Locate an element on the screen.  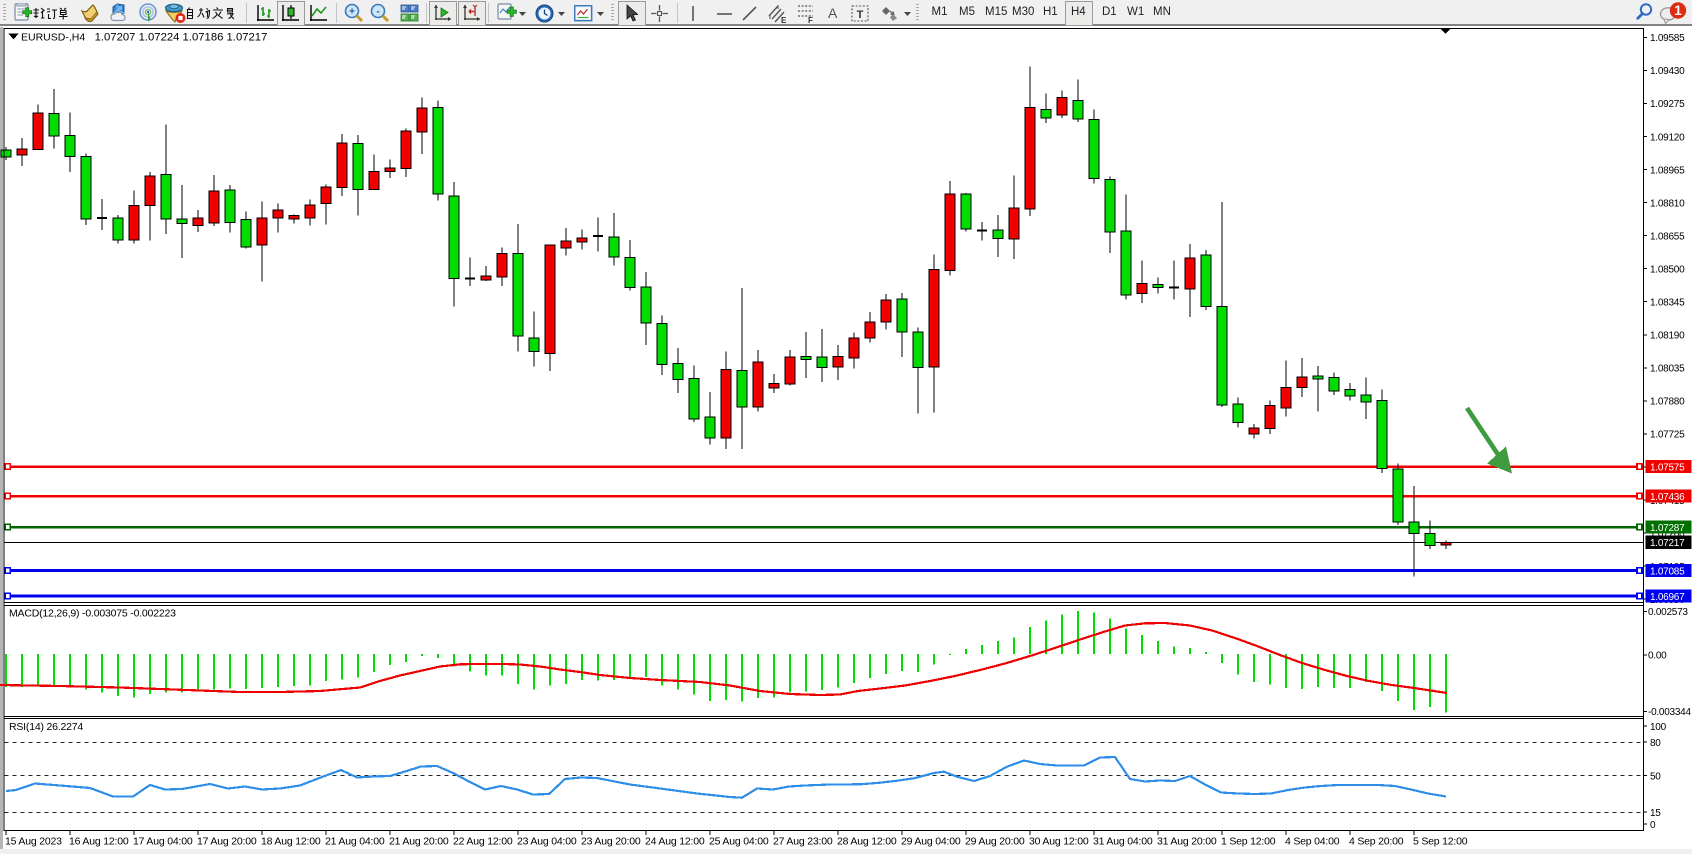
svg-text:MACD(12,26,9) -0.003075 -0.002: MACD(12,26,9) -0.003075 -0.002223 is located at coordinates (92, 614).